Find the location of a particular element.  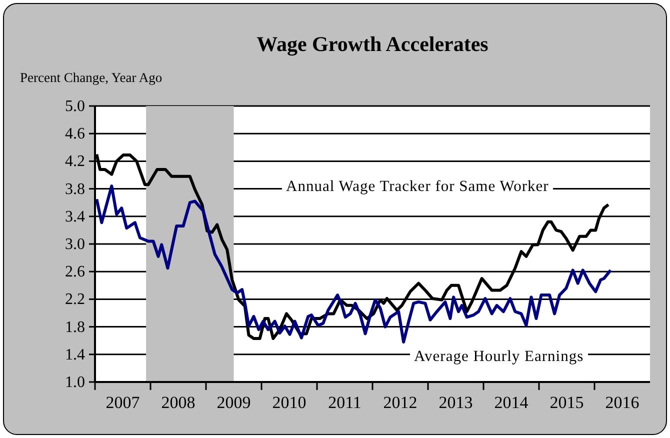

x-tick-label: 2014 is located at coordinates (511, 402).